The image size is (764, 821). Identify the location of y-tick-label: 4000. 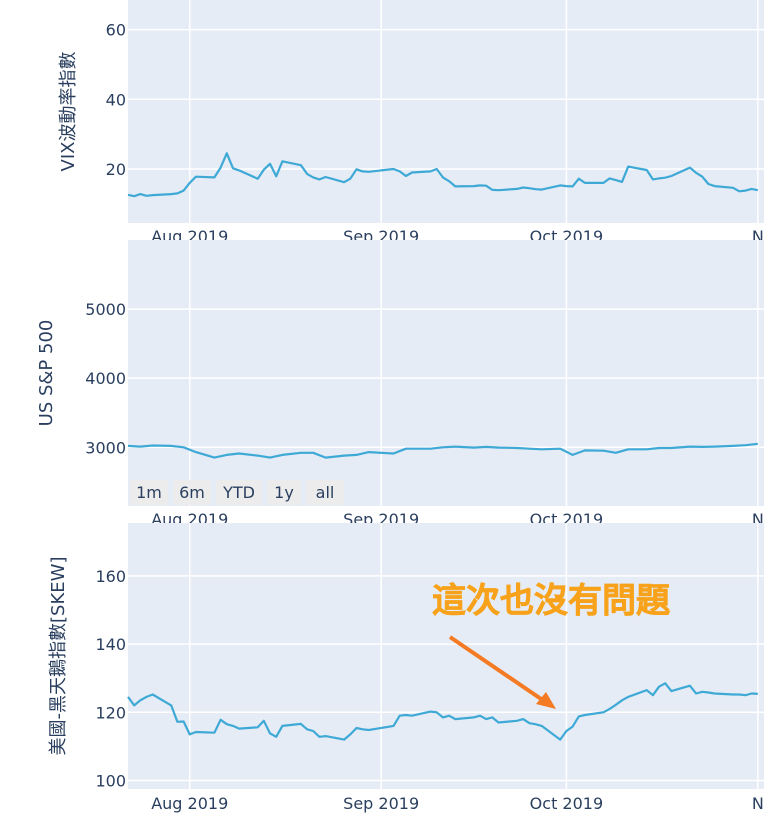
(105, 378).